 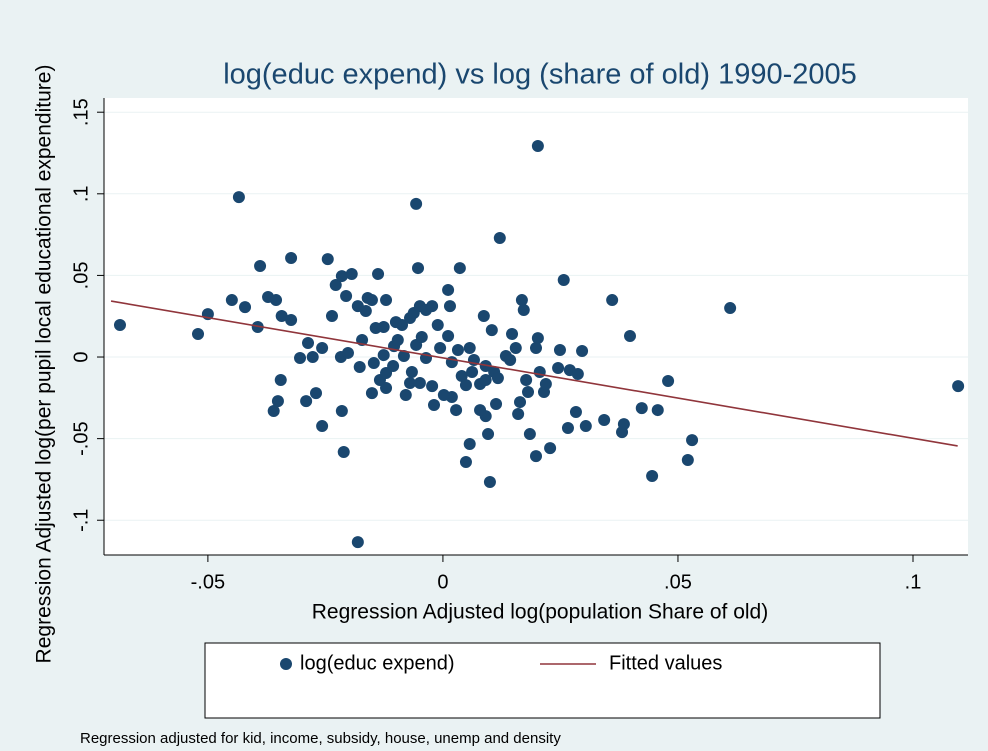 What do you see at coordinates (377, 663) in the screenshot?
I see `legend-label: log(educ expend)` at bounding box center [377, 663].